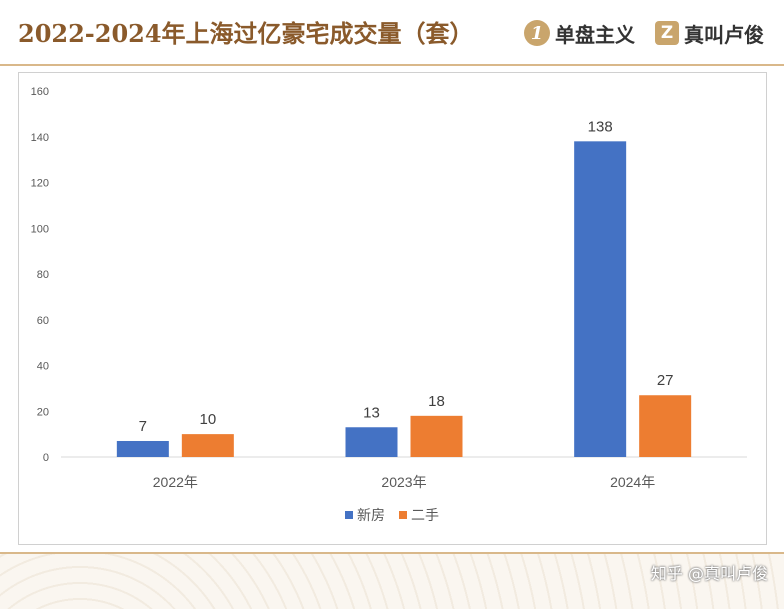 The width and height of the screenshot is (784, 609). I want to click on y-tick-label: 40, so click(43, 367).